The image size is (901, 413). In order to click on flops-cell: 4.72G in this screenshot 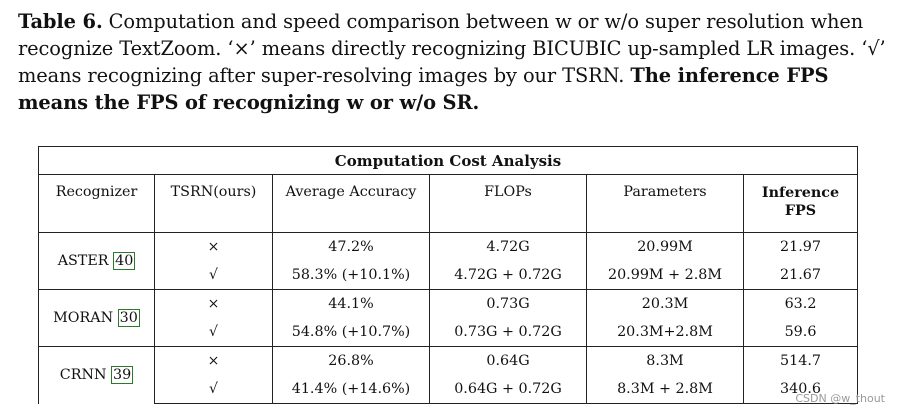, I will do `click(508, 246)`.